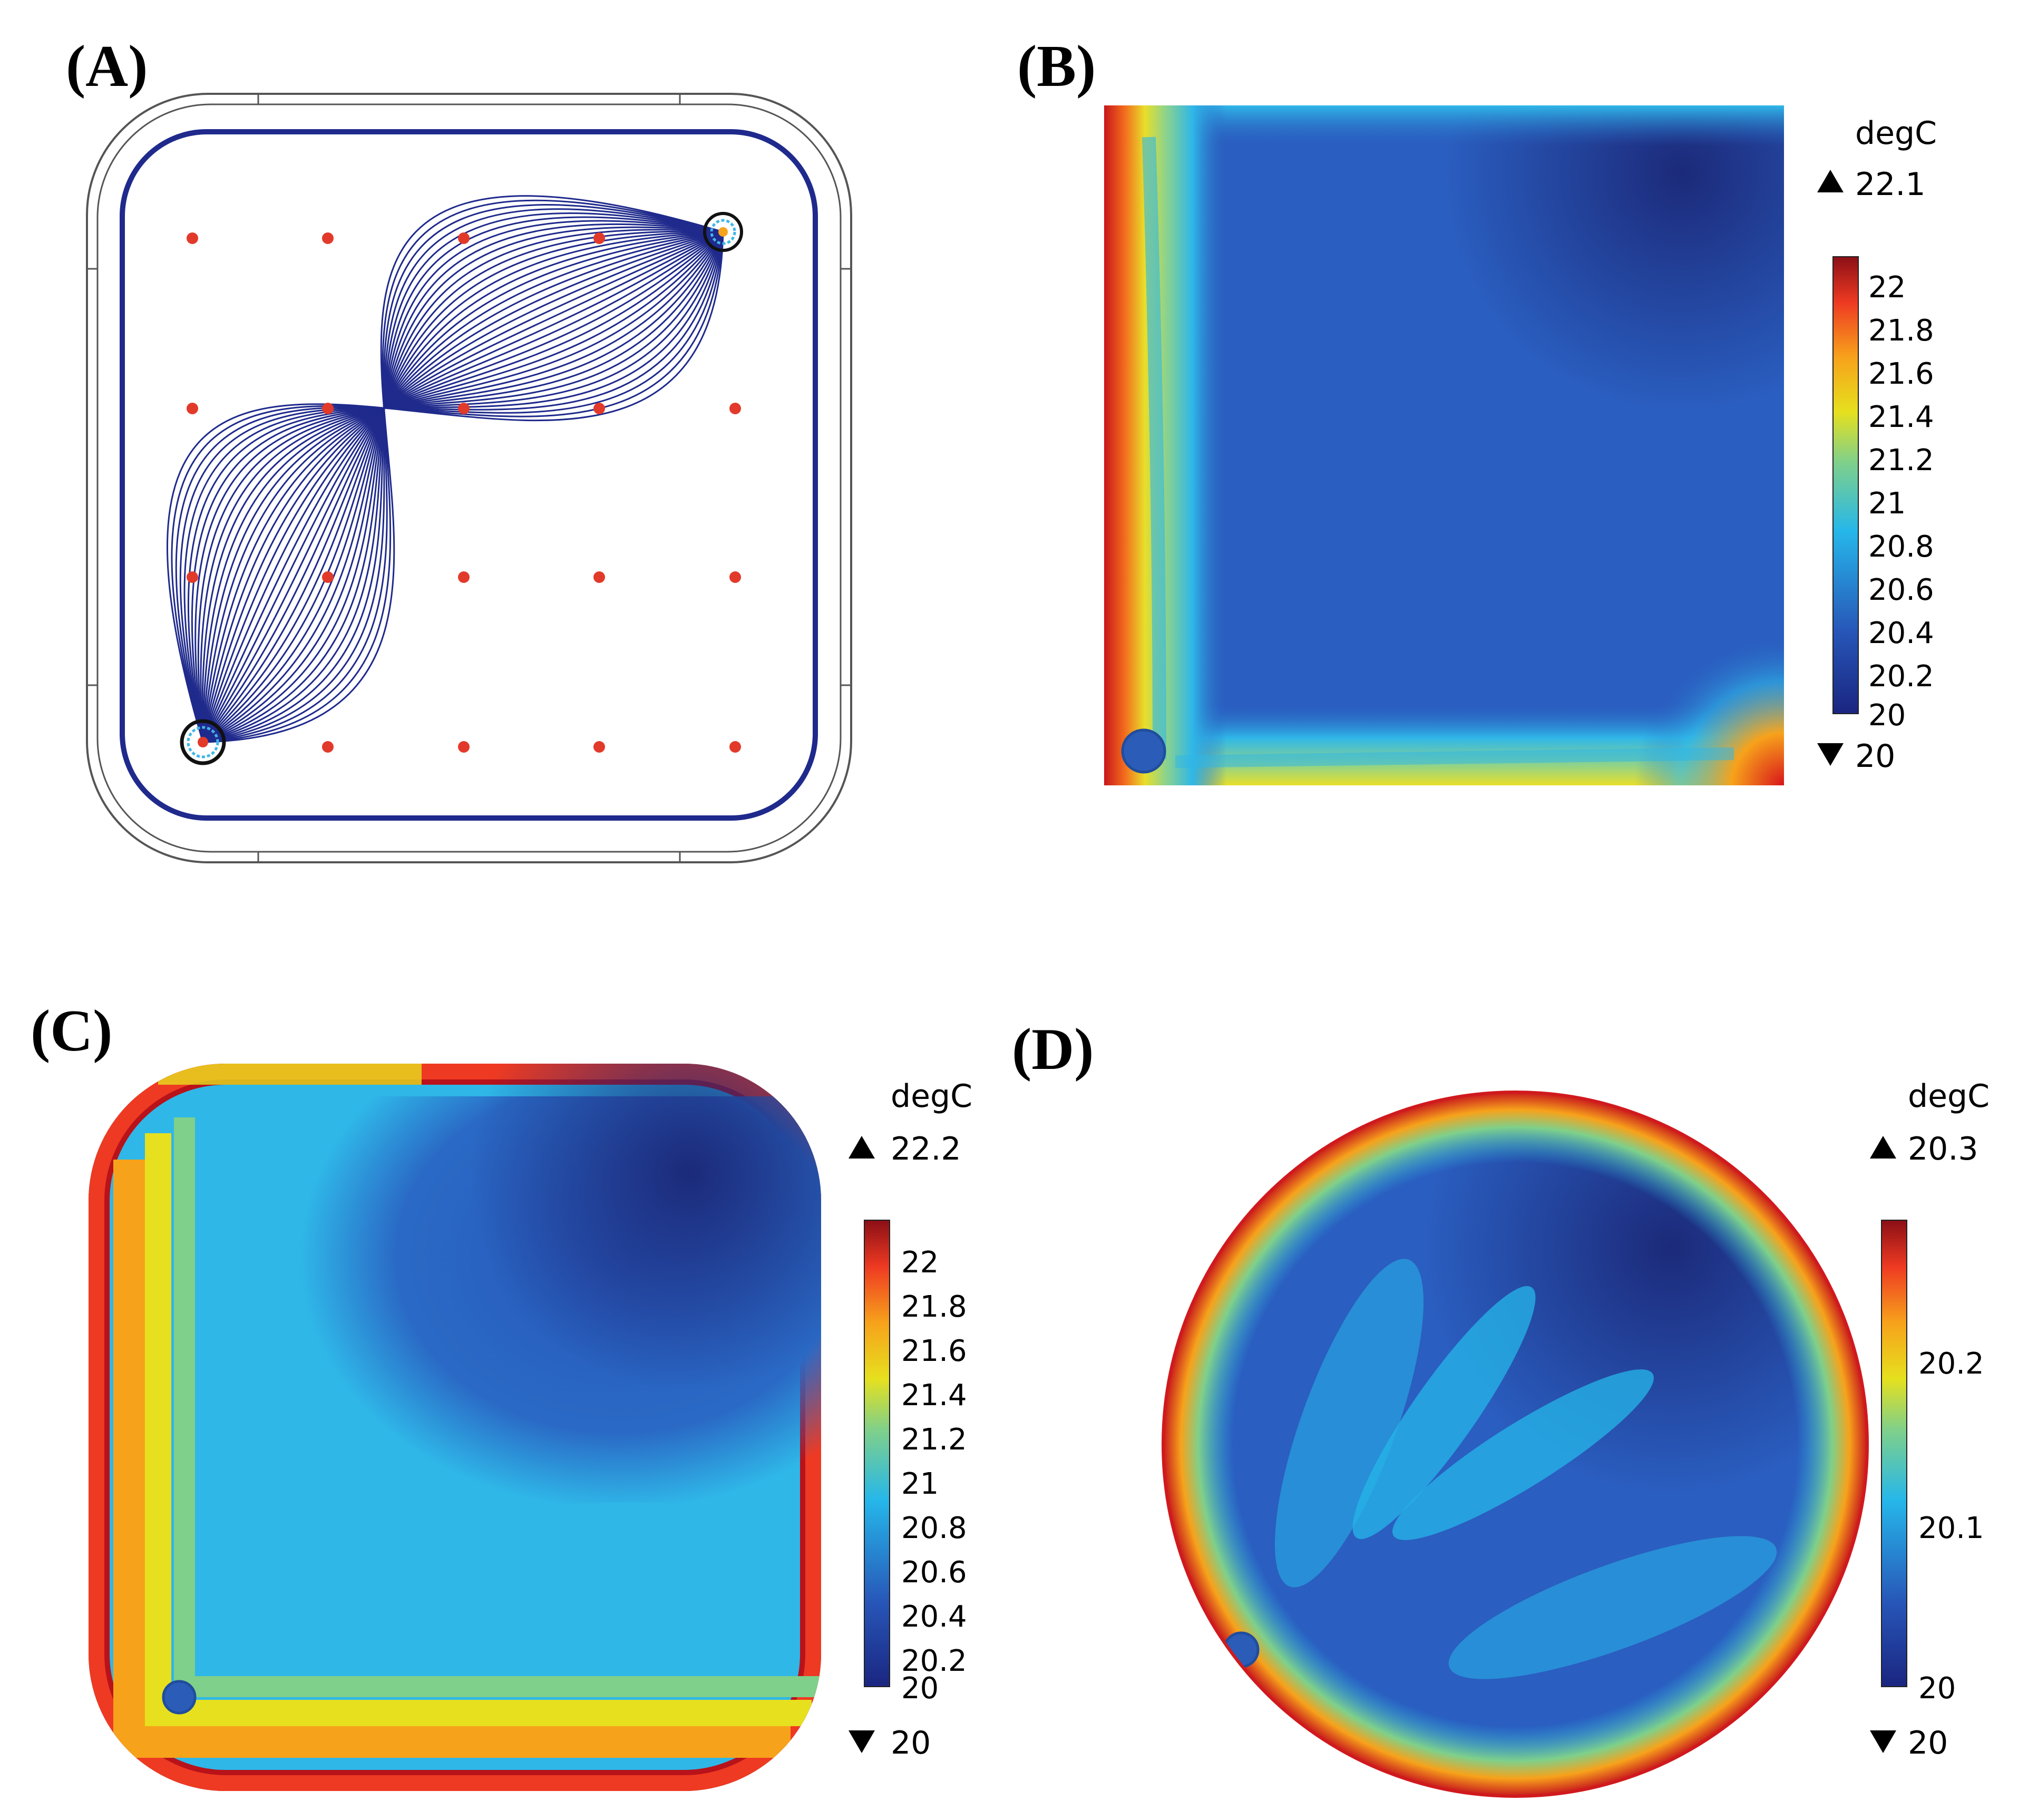 The image size is (2028, 1820). What do you see at coordinates (1951, 1528) in the screenshot?
I see `colorbar-d-tick: 20.1` at bounding box center [1951, 1528].